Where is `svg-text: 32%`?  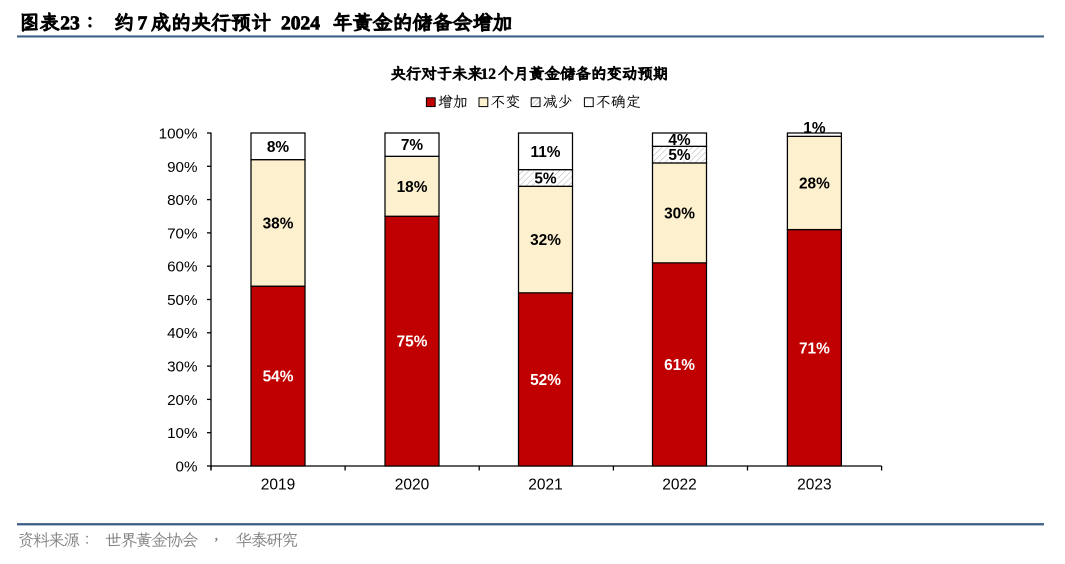
svg-text: 32% is located at coordinates (545, 240).